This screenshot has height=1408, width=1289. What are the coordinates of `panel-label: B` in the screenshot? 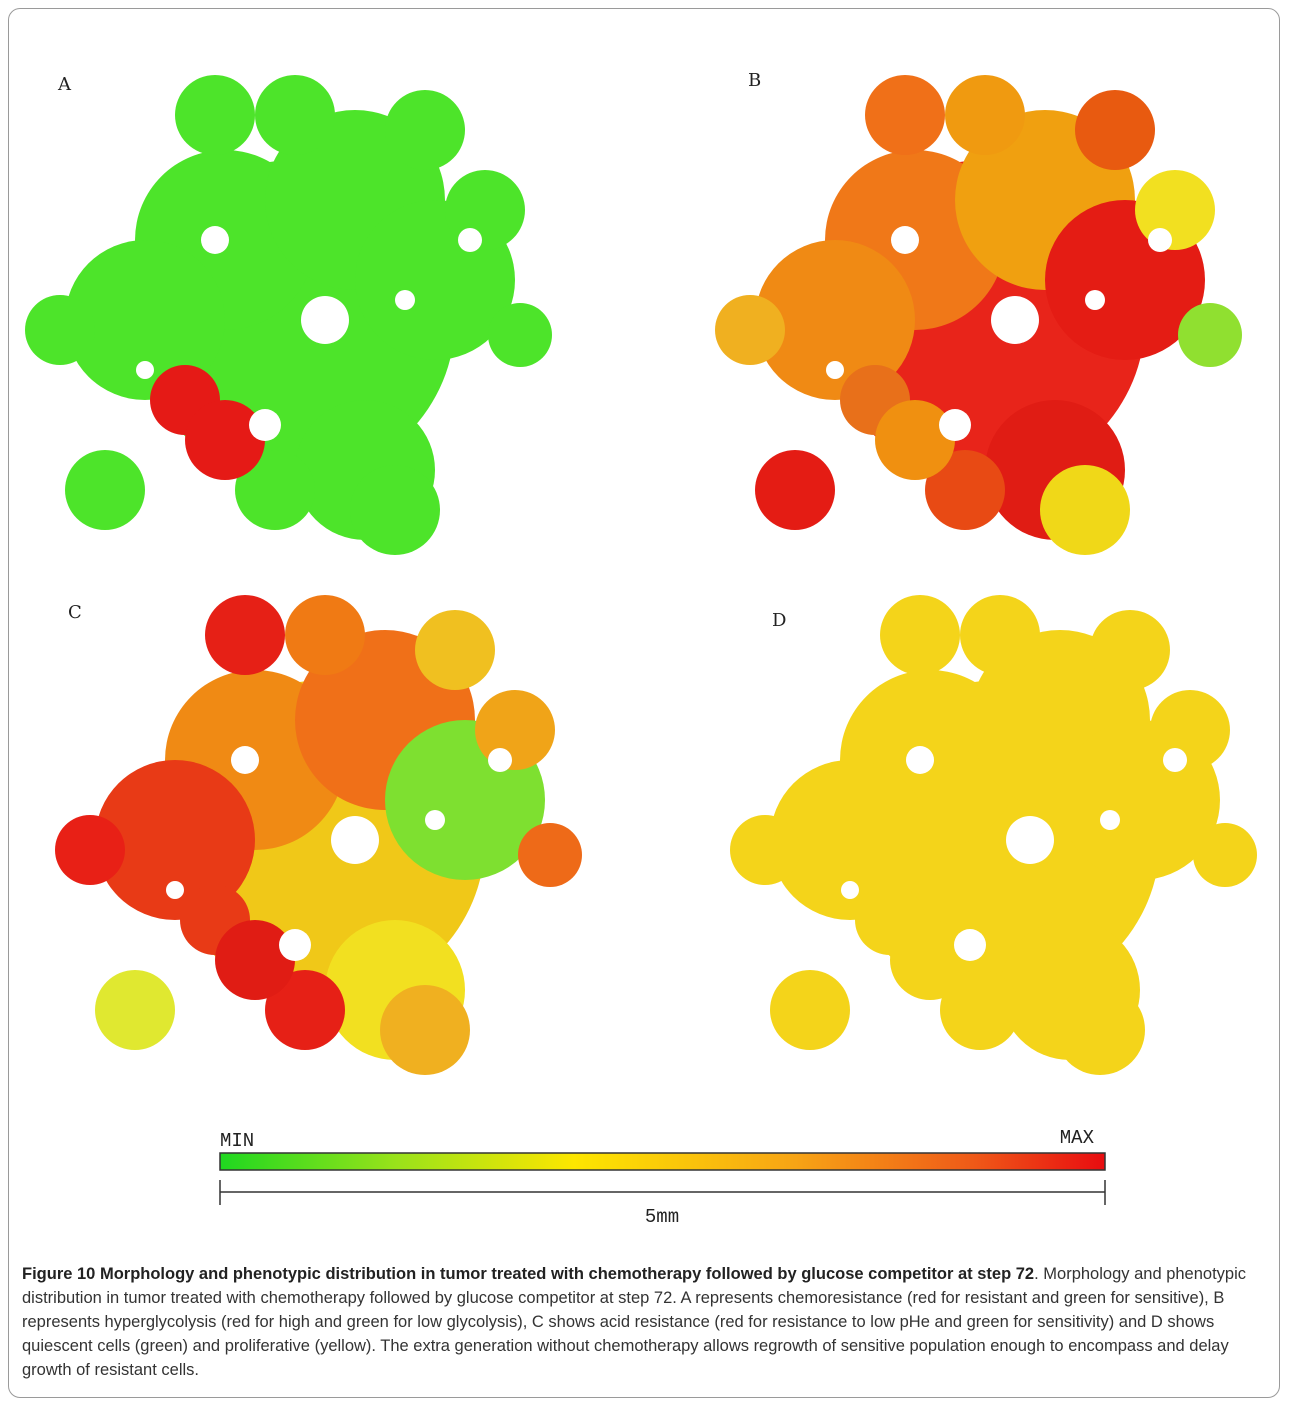 It's located at (754, 80).